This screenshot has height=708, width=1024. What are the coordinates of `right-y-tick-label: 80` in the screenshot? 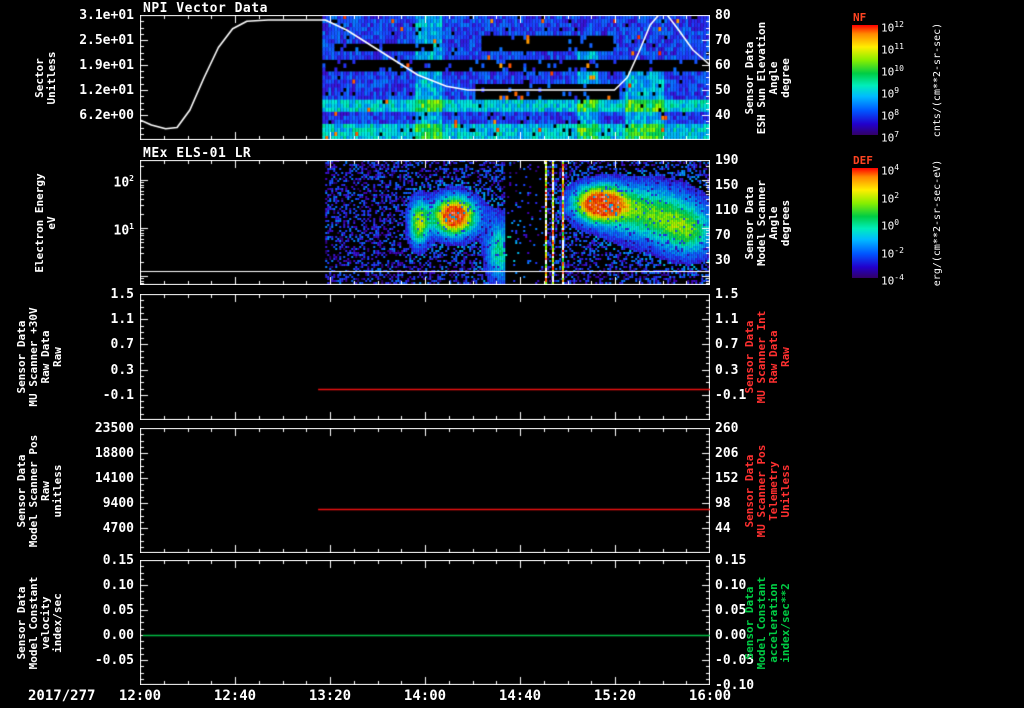 It's located at (723, 15).